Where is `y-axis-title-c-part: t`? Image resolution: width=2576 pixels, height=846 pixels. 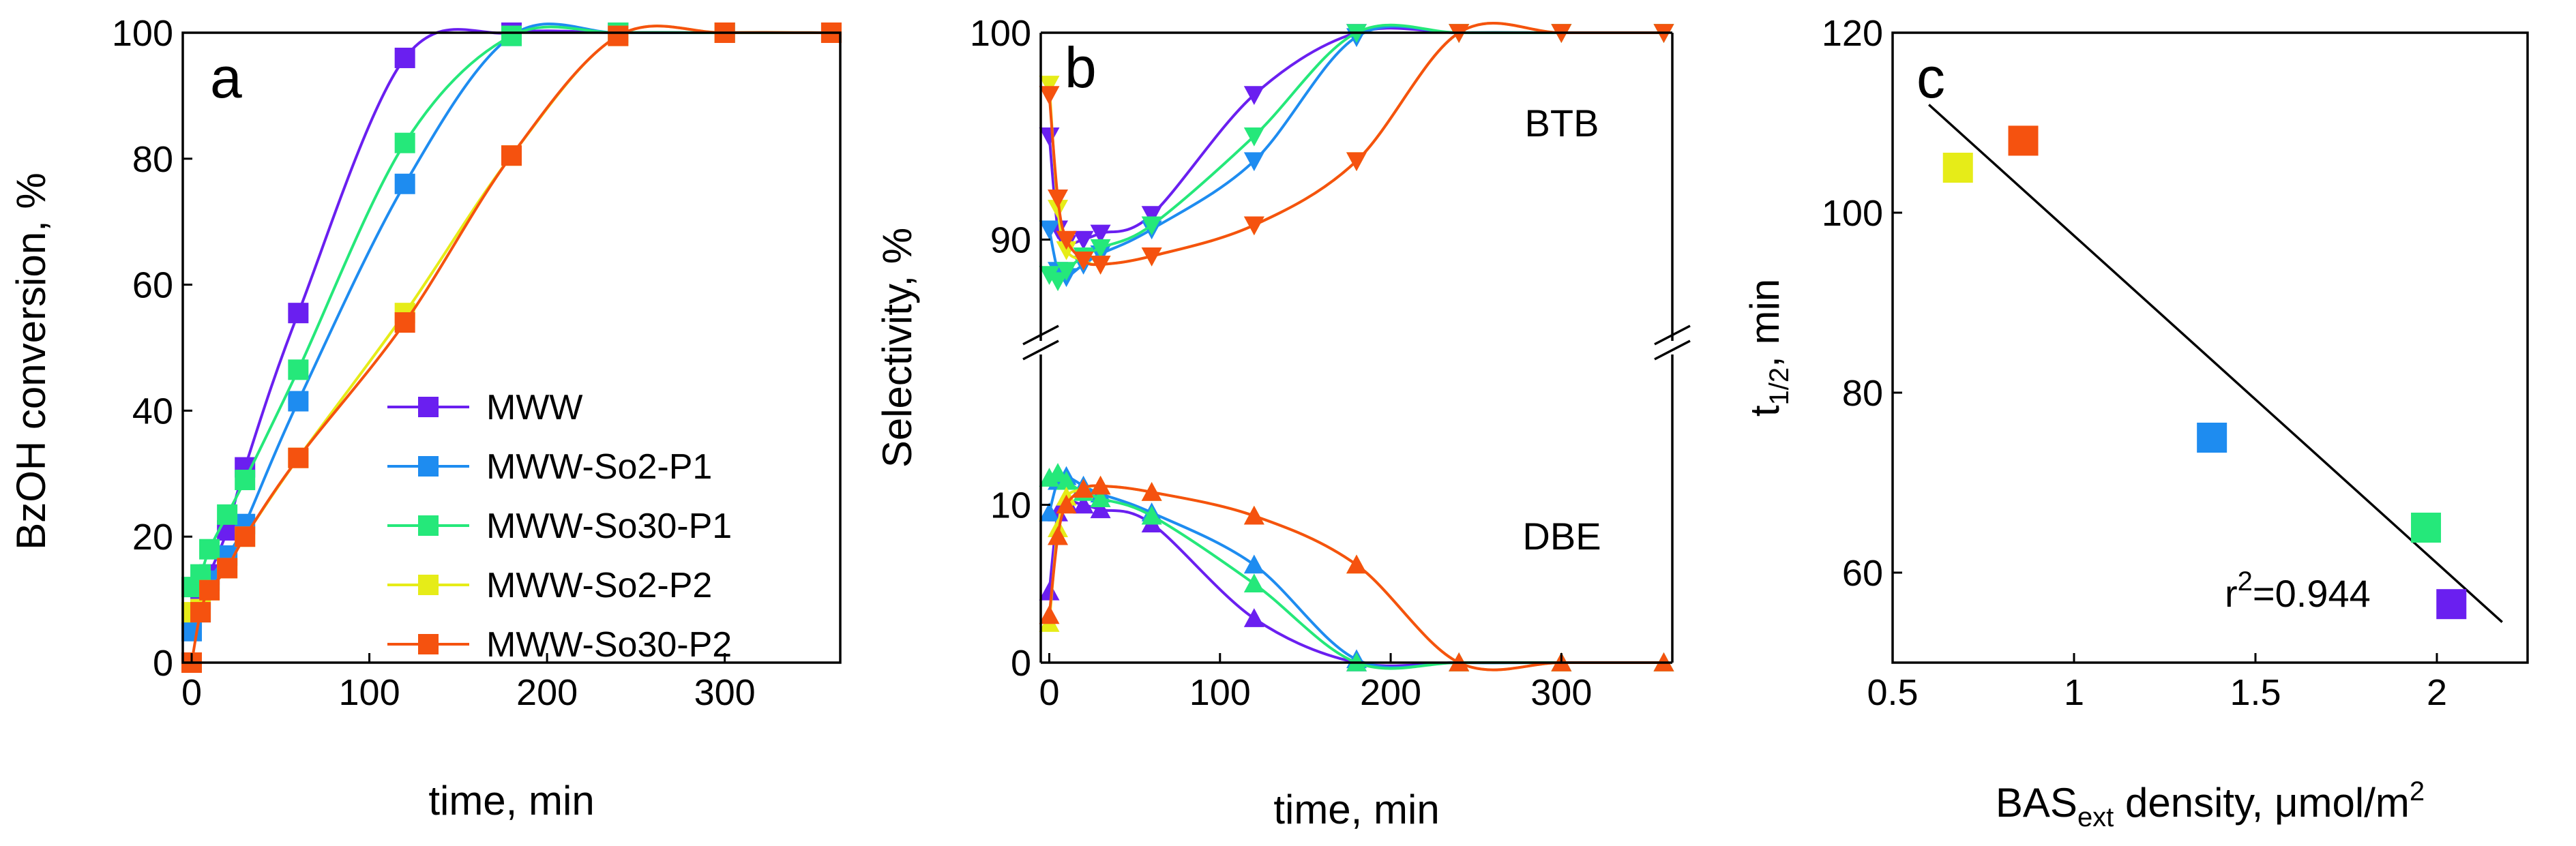 y-axis-title-c-part: t is located at coordinates (1765, 411).